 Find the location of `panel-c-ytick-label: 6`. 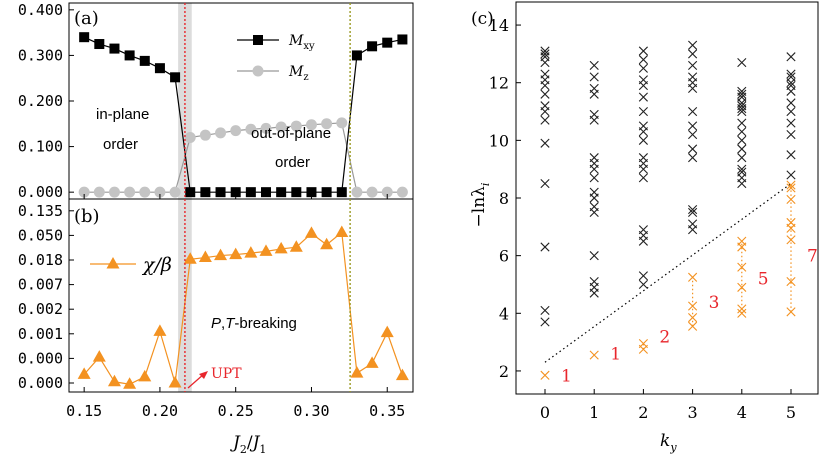

panel-c-ytick-label: 6 is located at coordinates (504, 256).